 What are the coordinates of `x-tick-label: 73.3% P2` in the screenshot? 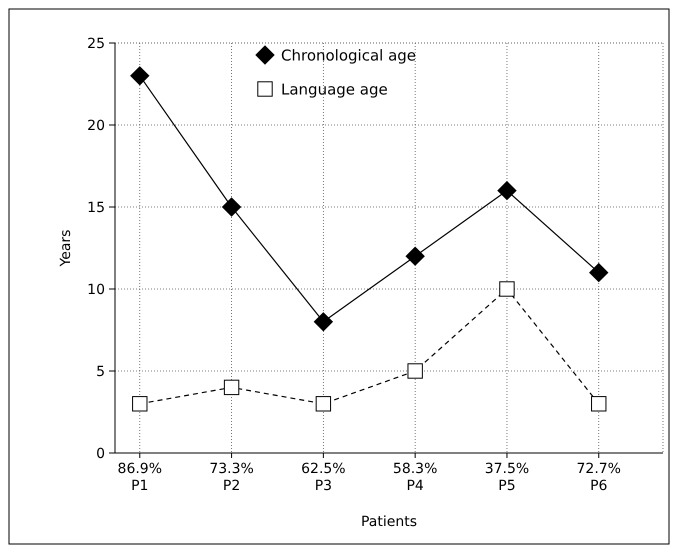 It's located at (231, 477).